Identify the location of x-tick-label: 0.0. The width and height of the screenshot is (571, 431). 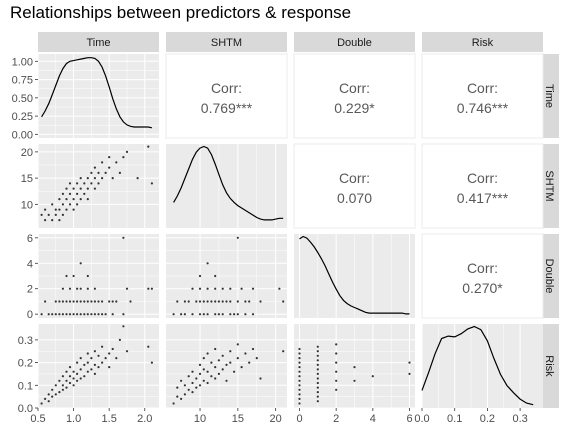
(421, 419).